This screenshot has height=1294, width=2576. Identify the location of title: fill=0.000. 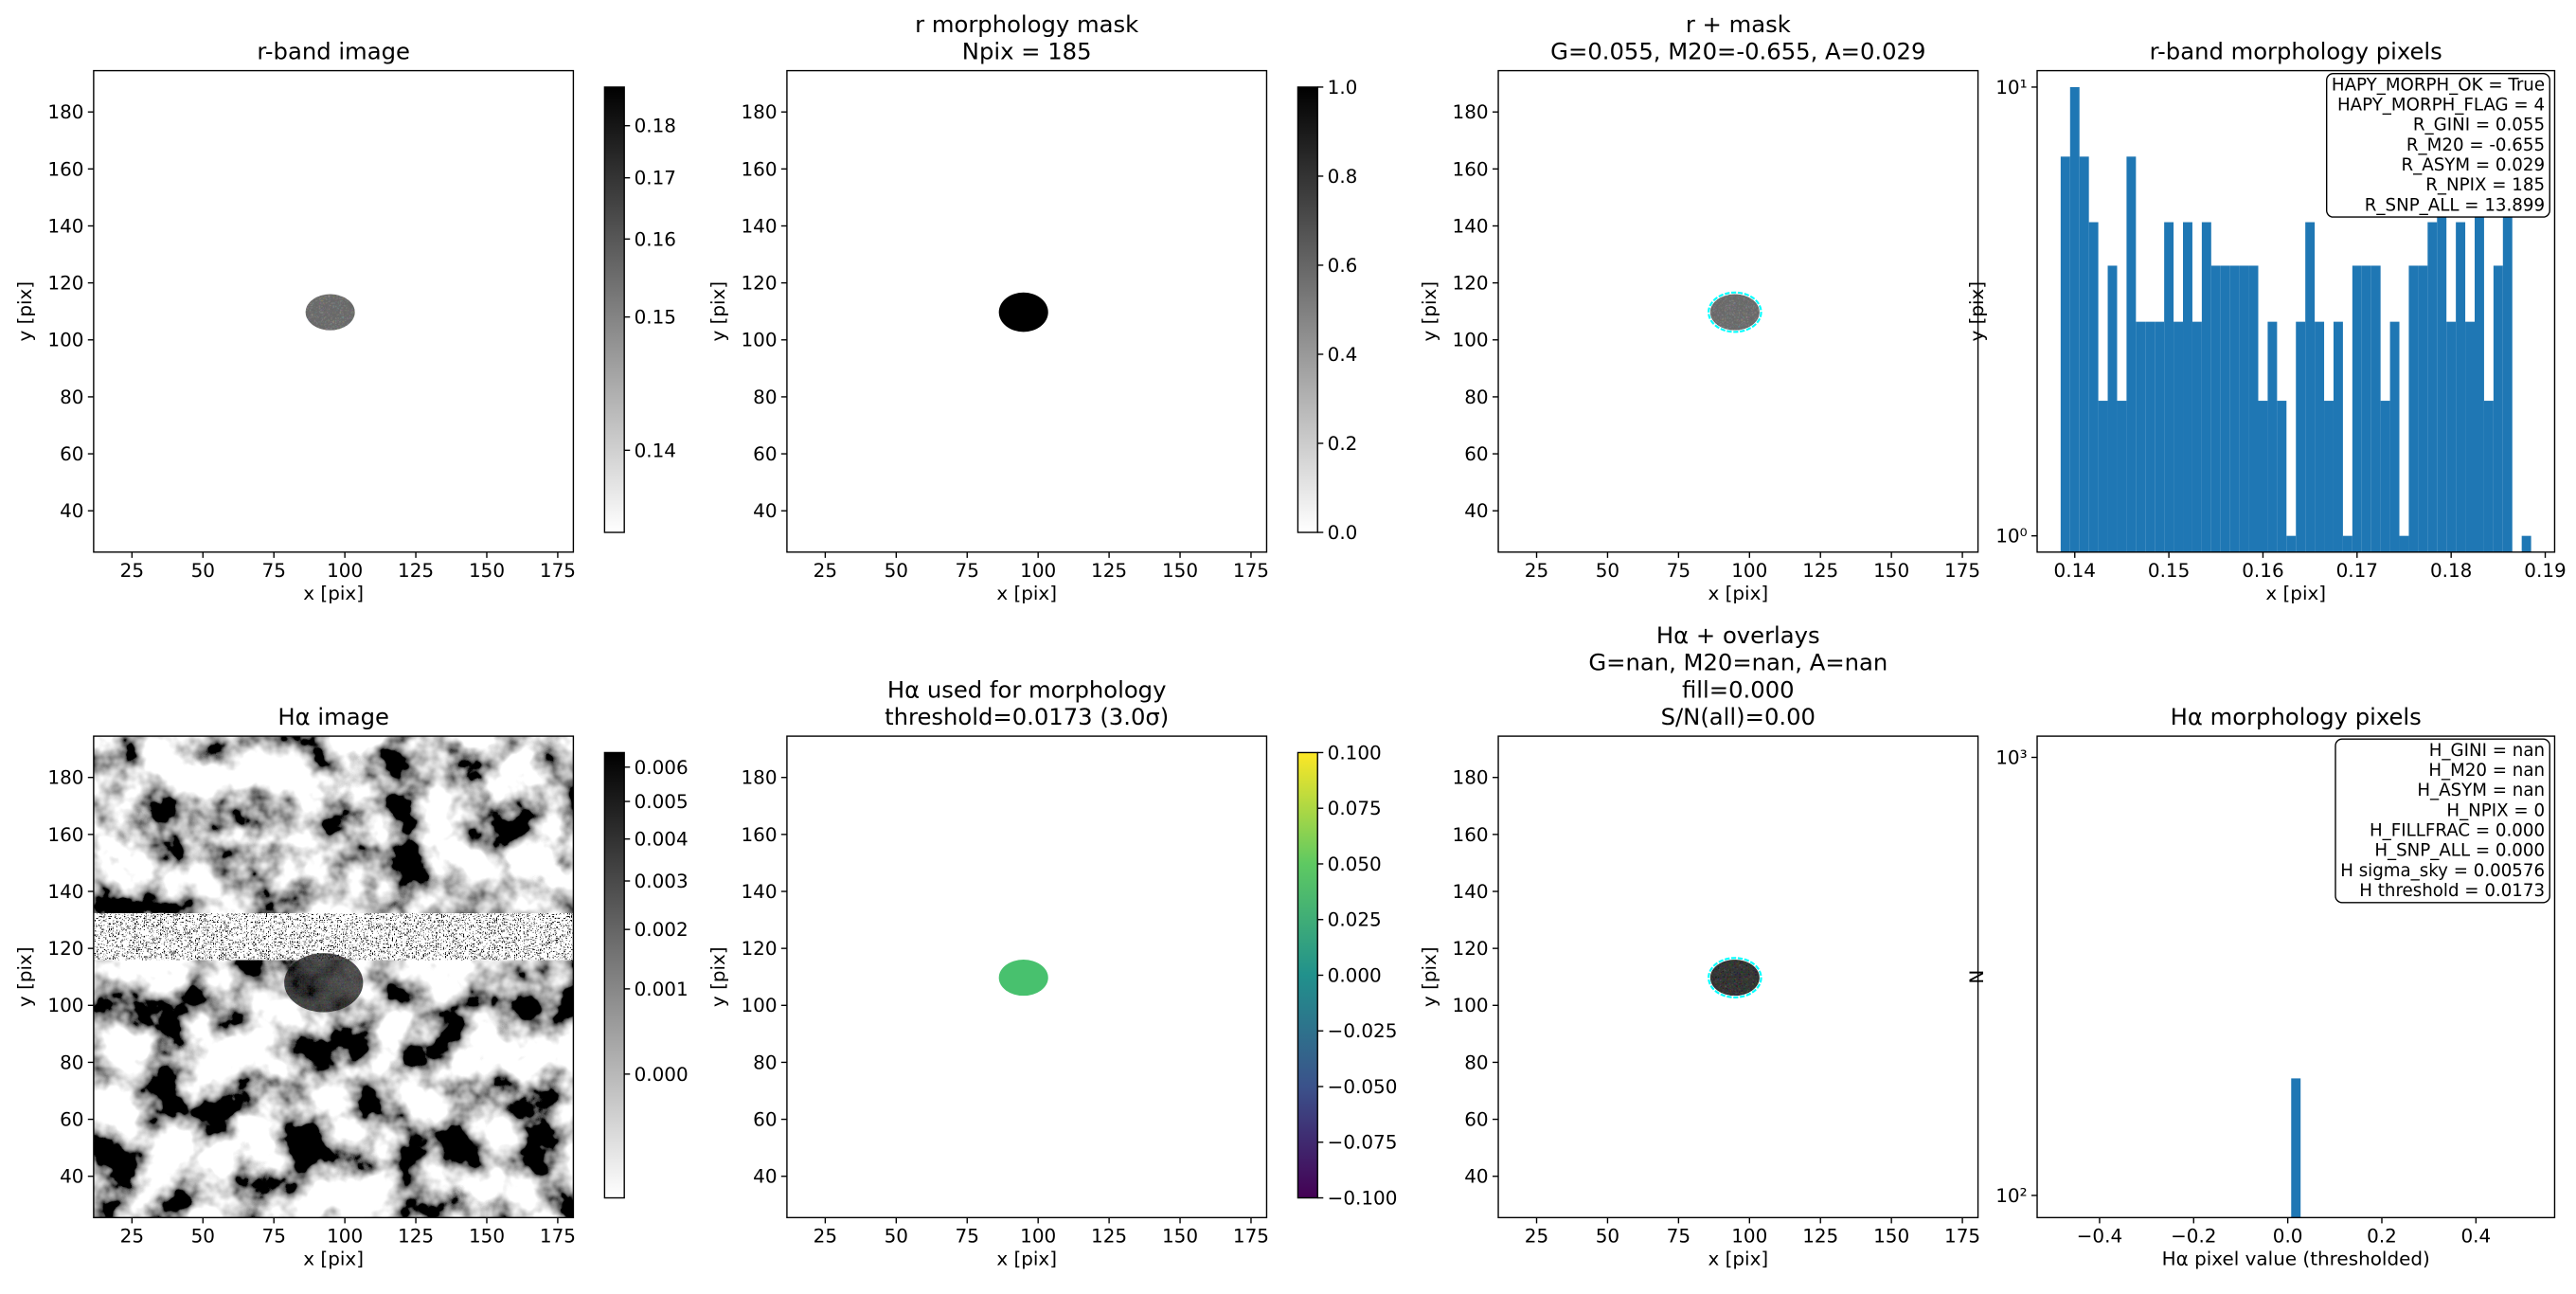
(1738, 689).